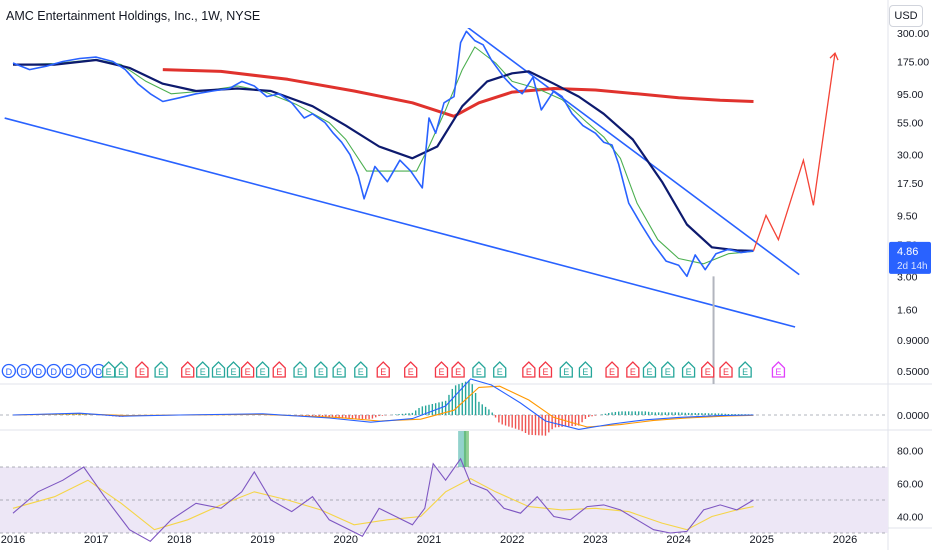  Describe the element at coordinates (458, 93) in the screenshot. I see `ma-slow-line` at that location.